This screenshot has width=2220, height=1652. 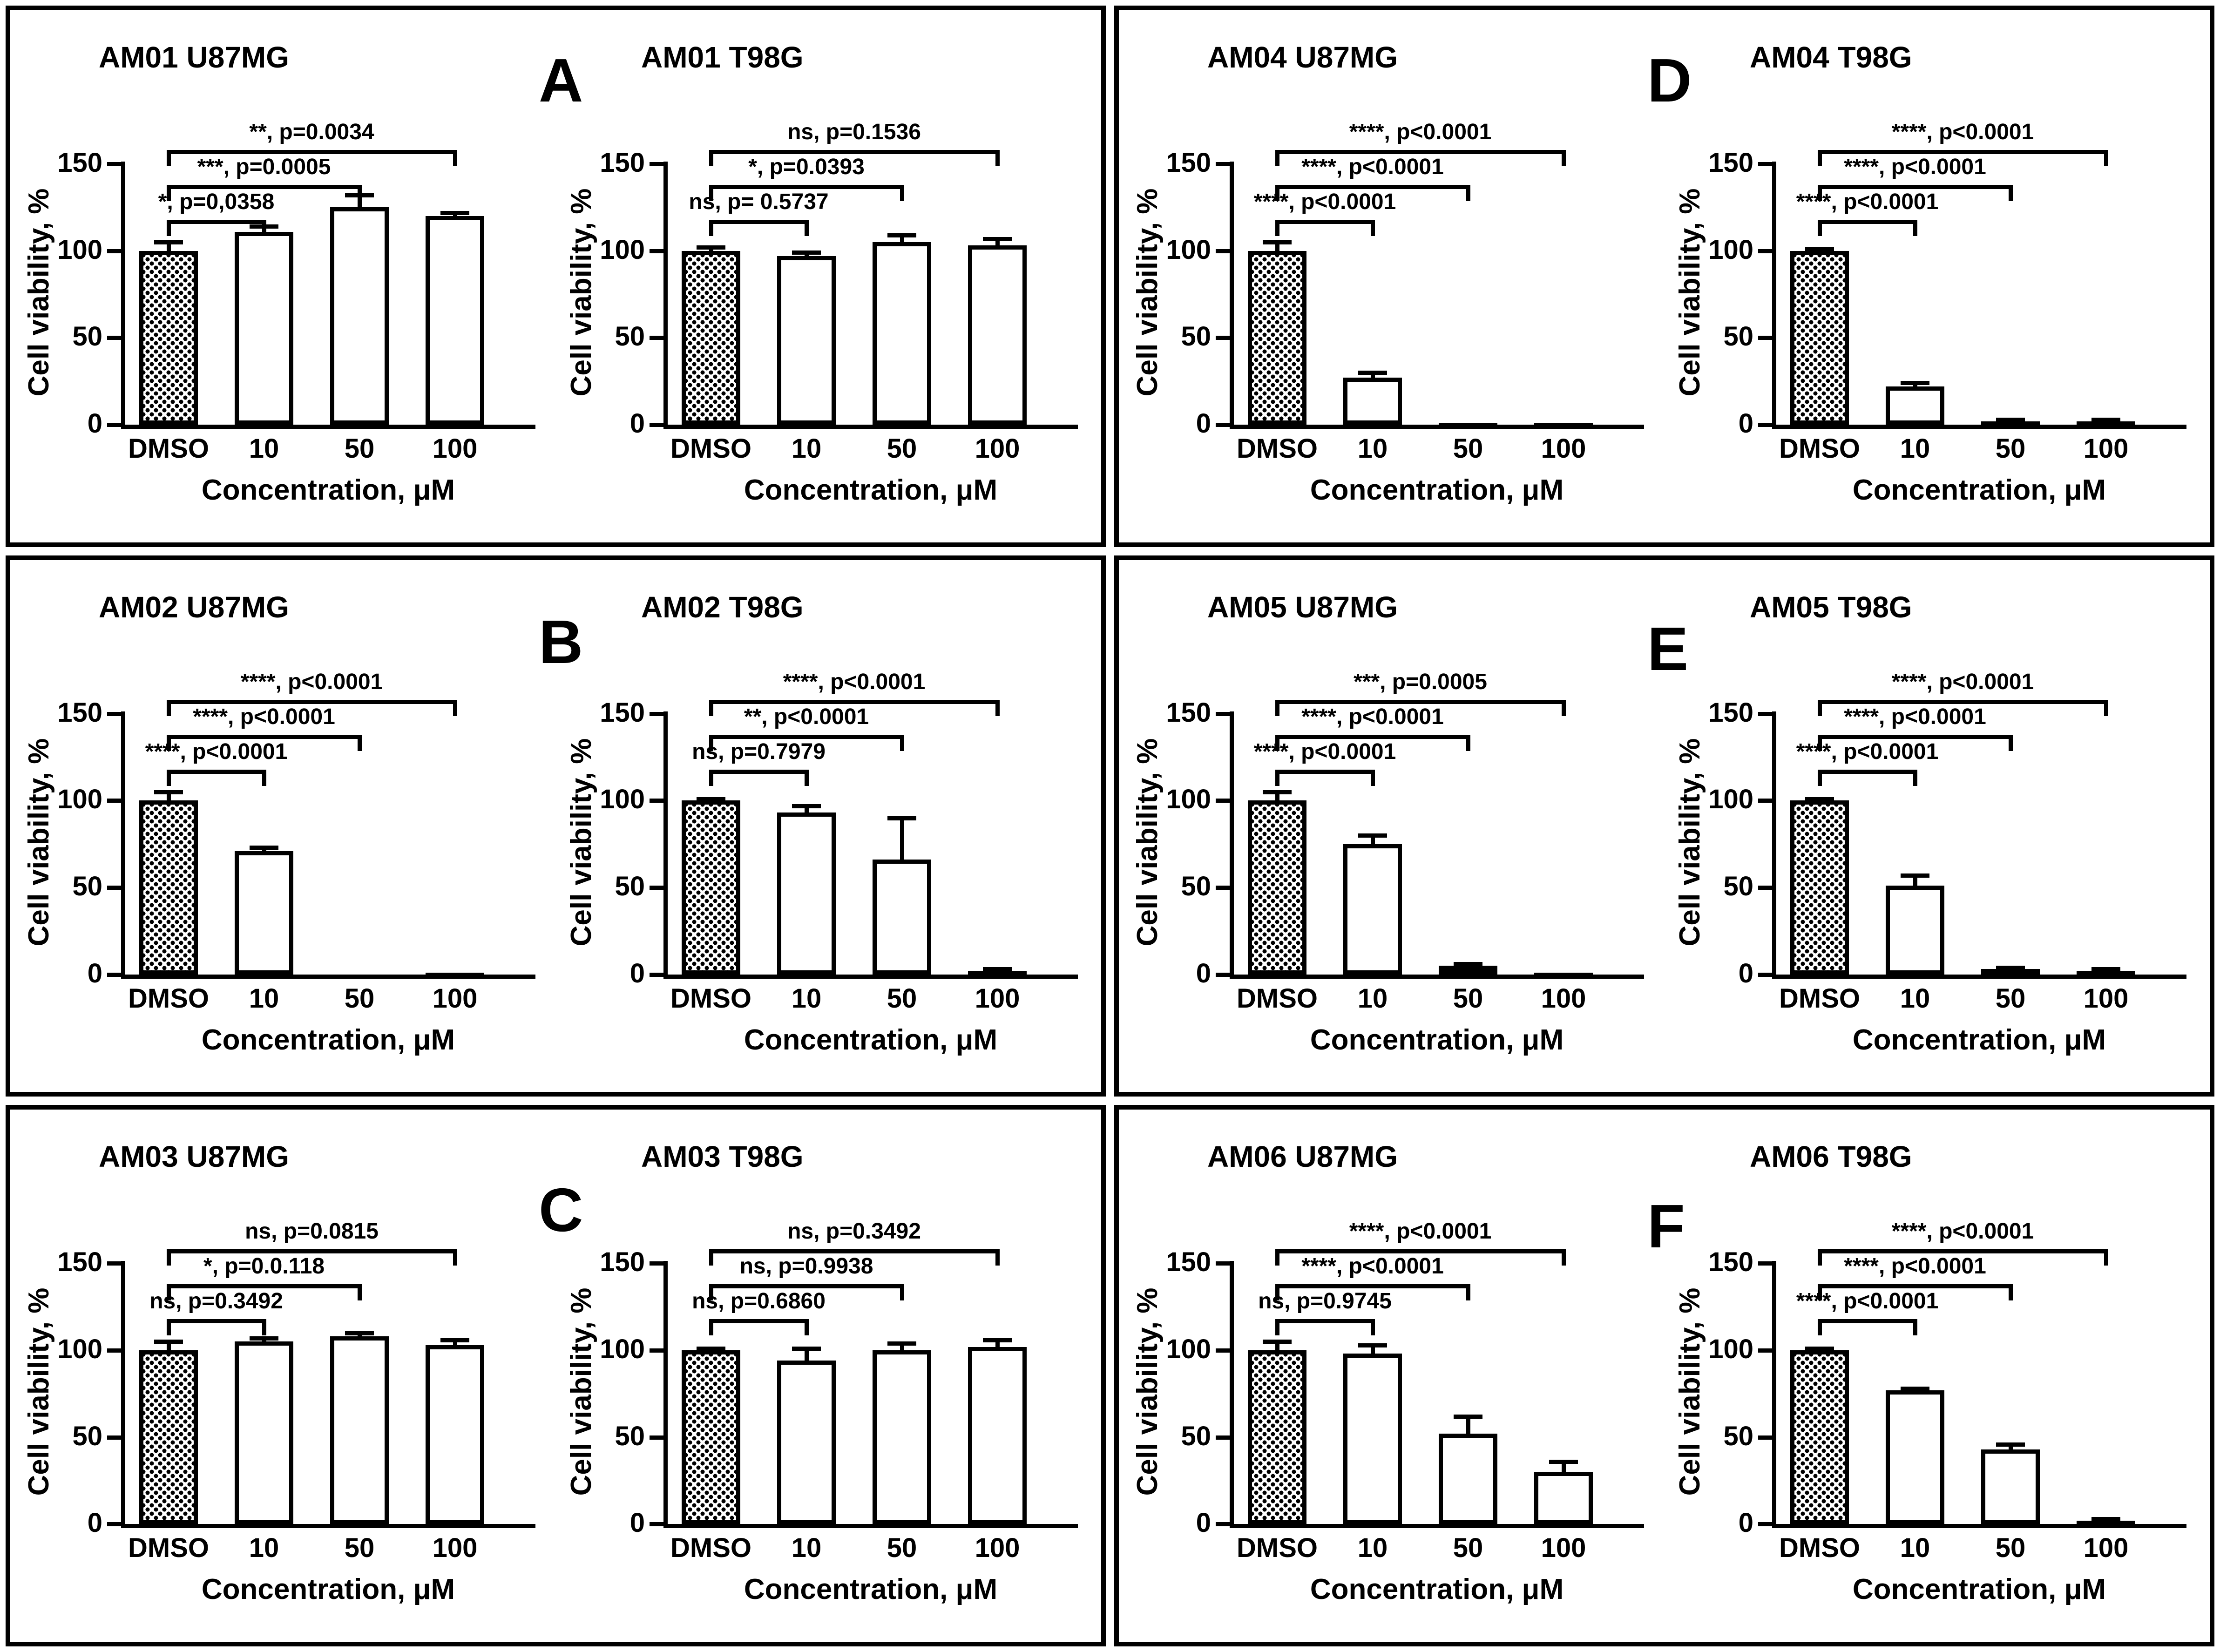 What do you see at coordinates (759, 1301) in the screenshot?
I see `significance-label-dmso-vs-10: ns, p=0.6860` at bounding box center [759, 1301].